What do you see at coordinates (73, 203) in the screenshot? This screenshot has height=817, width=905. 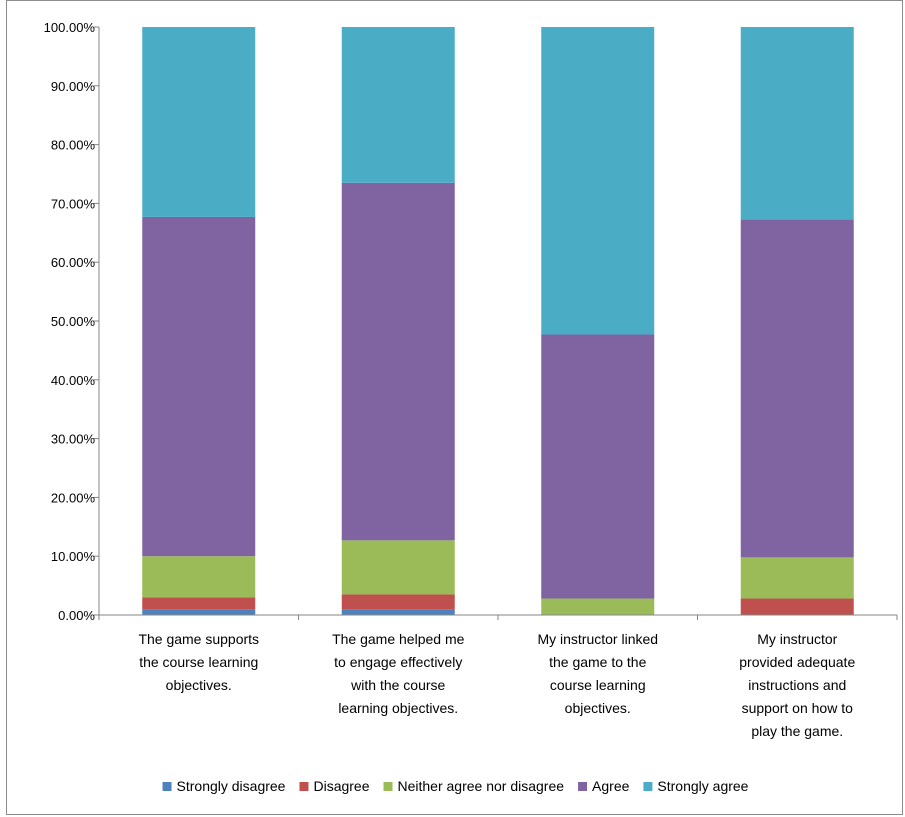 I see `y-tick-label: 70.00%` at bounding box center [73, 203].